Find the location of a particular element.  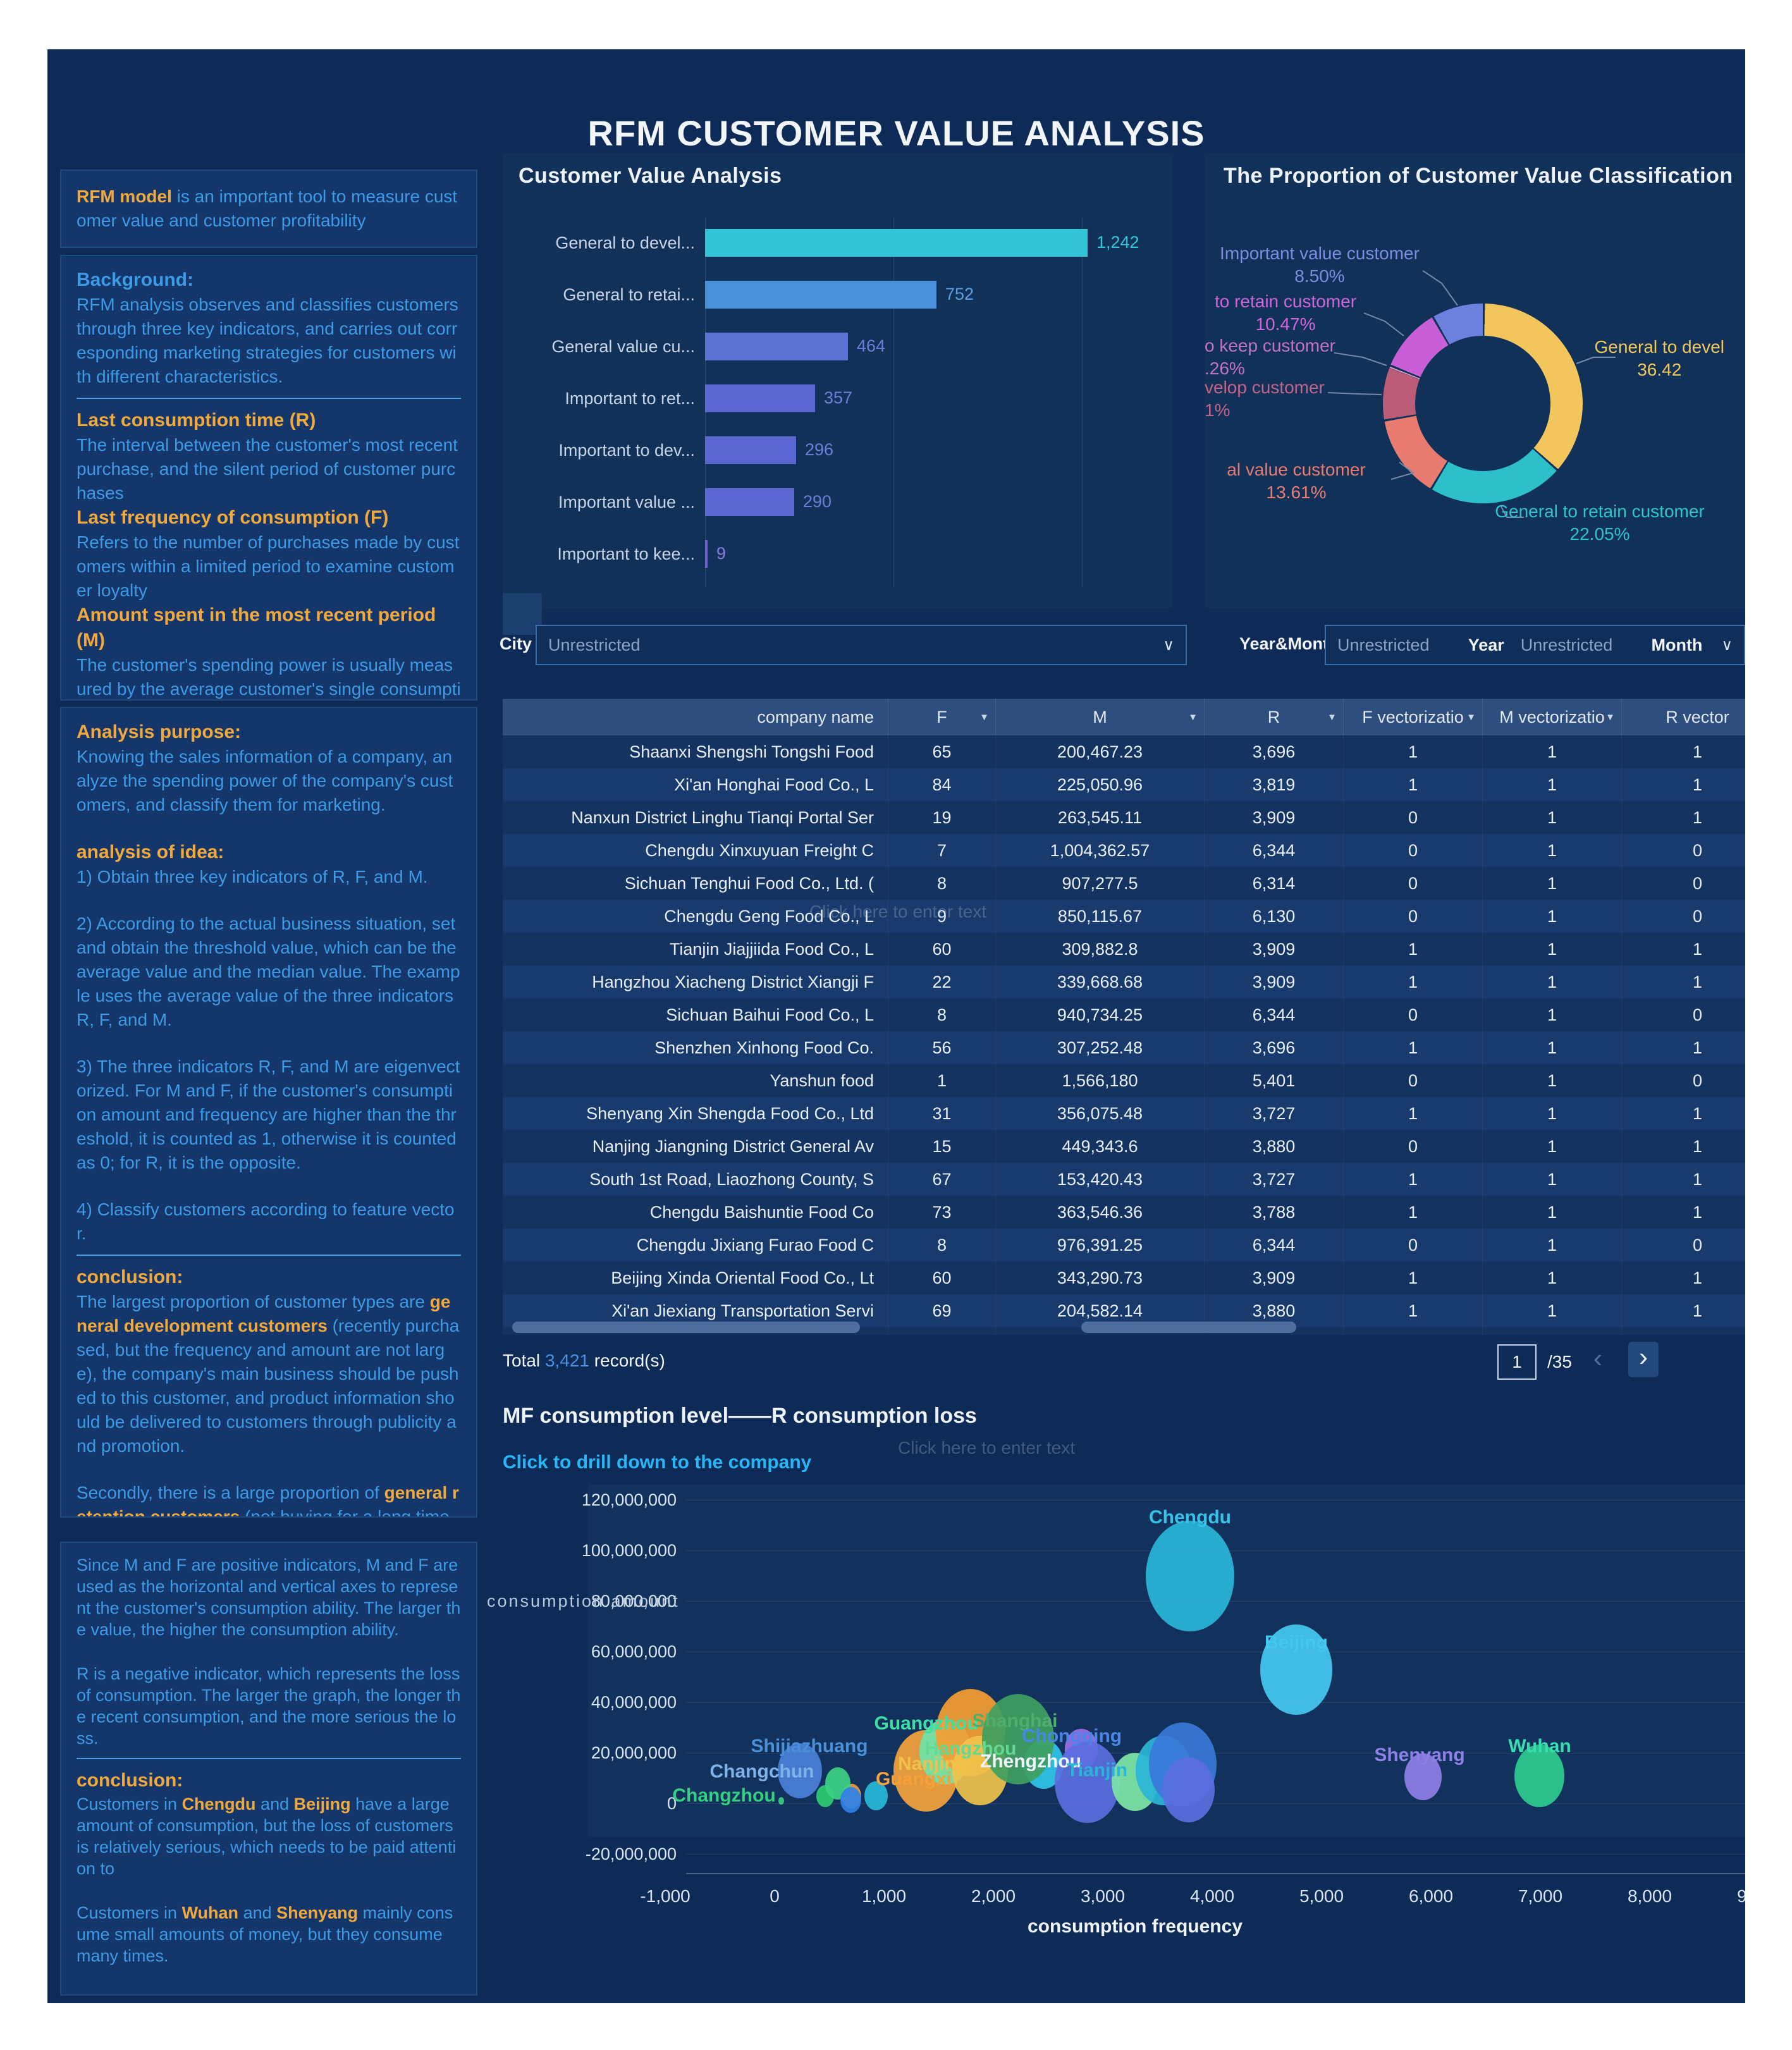

x-tick-label: 3,000 is located at coordinates (1103, 1896).